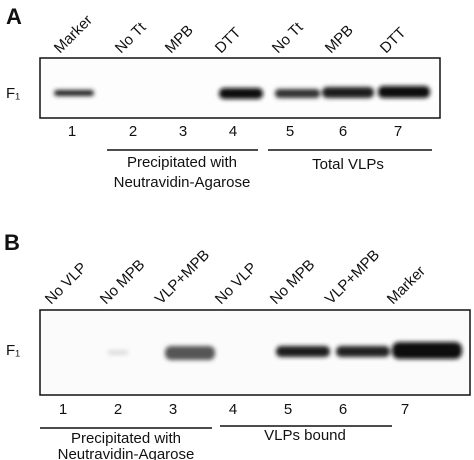 This screenshot has width=474, height=460. I want to click on bands-a, so click(242, 92).